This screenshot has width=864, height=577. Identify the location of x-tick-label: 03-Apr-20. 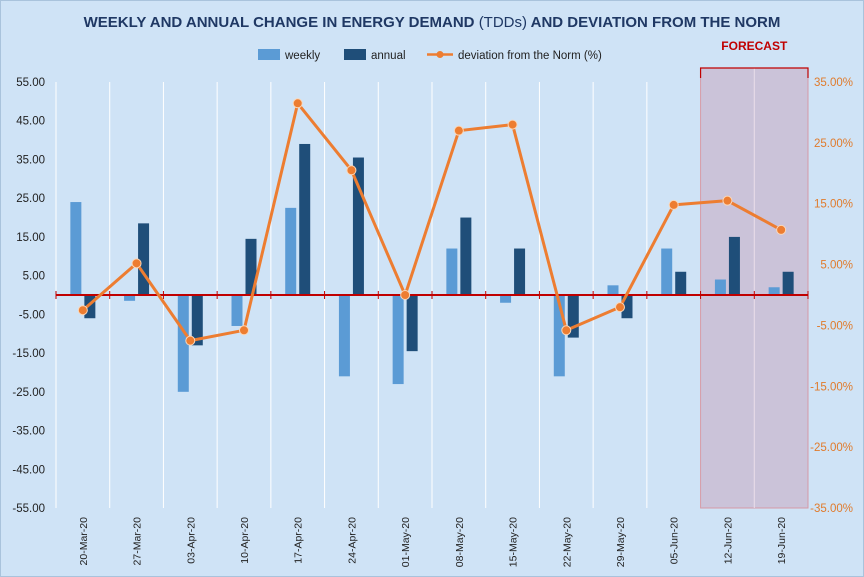
(191, 540).